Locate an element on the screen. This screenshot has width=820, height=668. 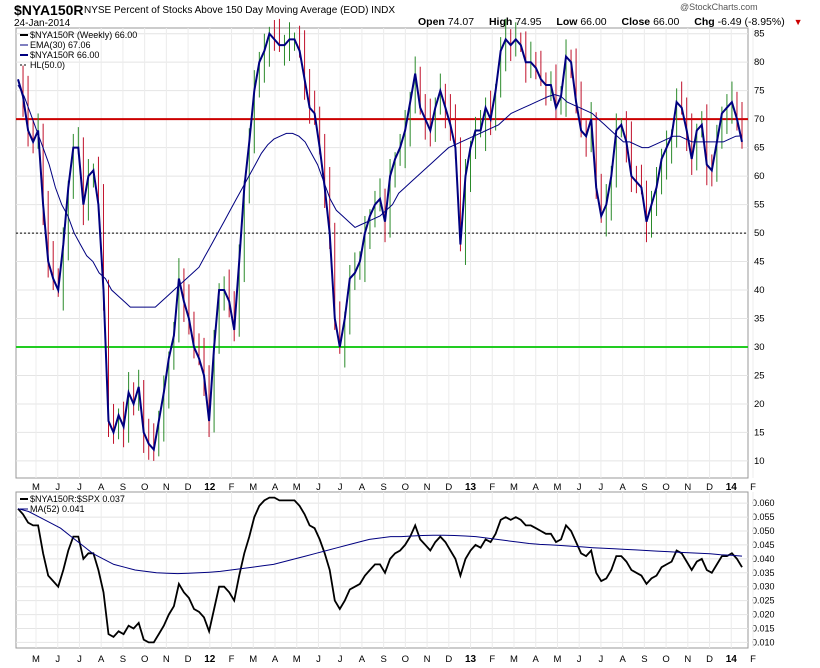
price-y-tick-label: 10 is located at coordinates (759, 461).